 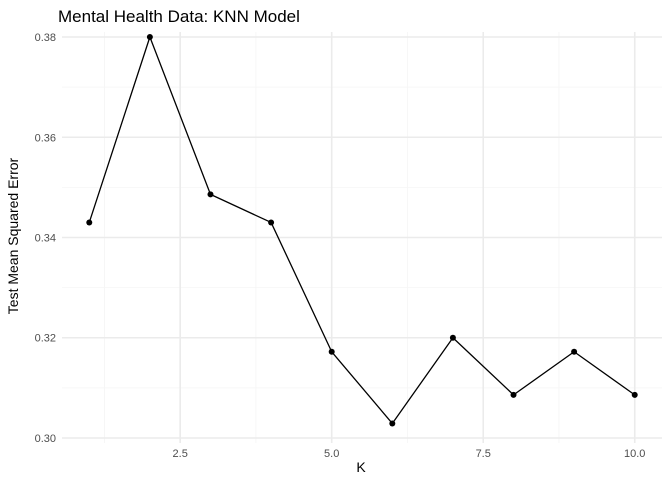 What do you see at coordinates (179, 16) in the screenshot?
I see `chart-title: Mental Health Data: KNN Model` at bounding box center [179, 16].